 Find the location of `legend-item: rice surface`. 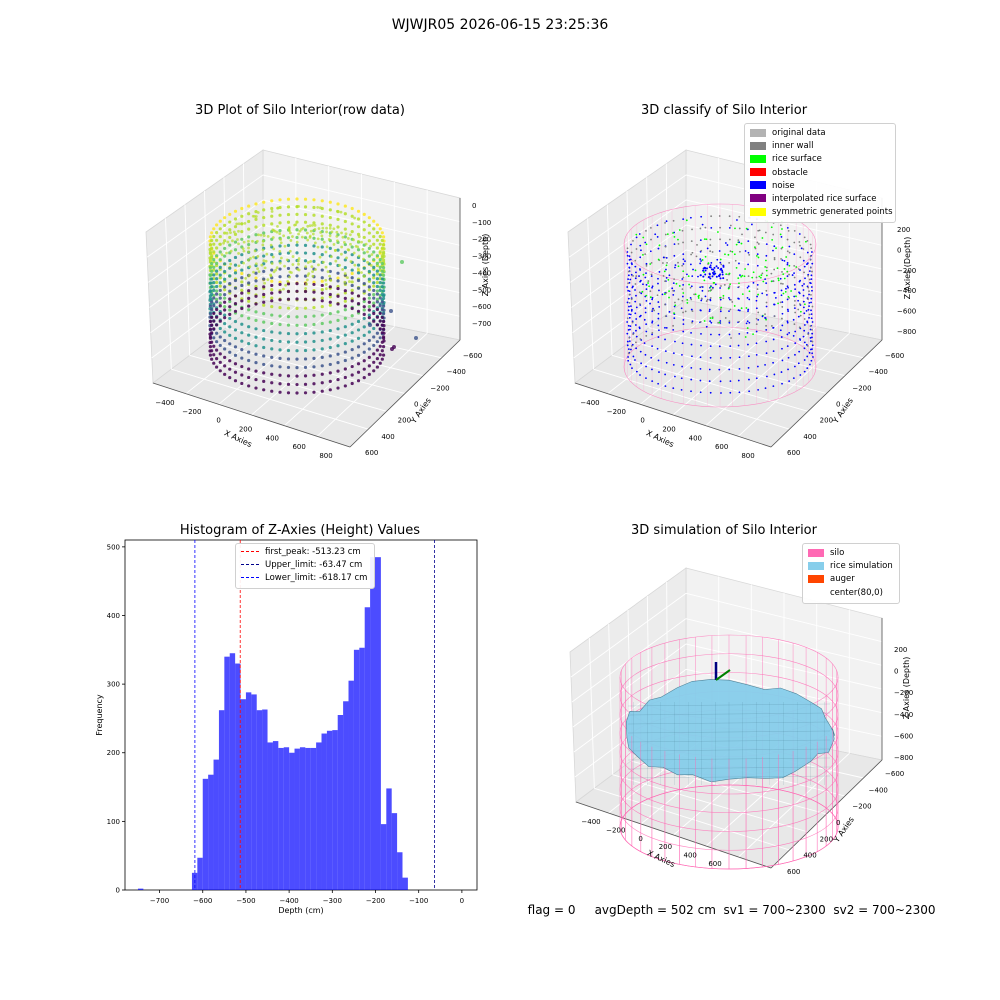

legend-item: rice surface is located at coordinates (820, 159).